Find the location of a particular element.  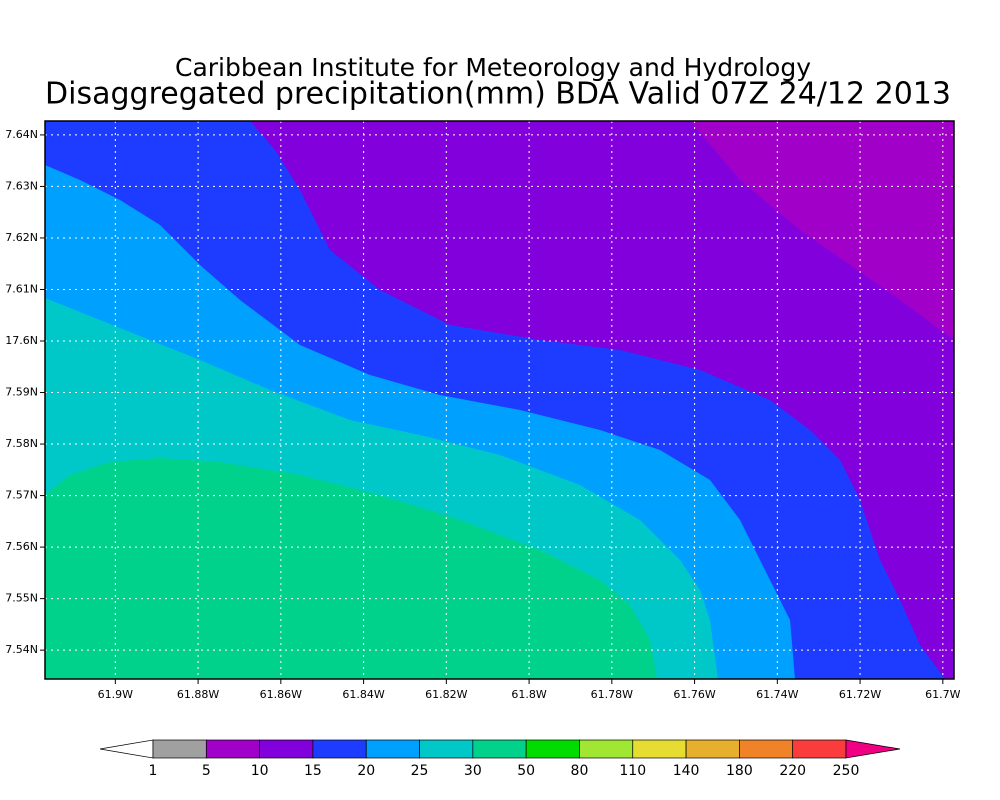

x-tick-label: 61.8W is located at coordinates (528, 694).